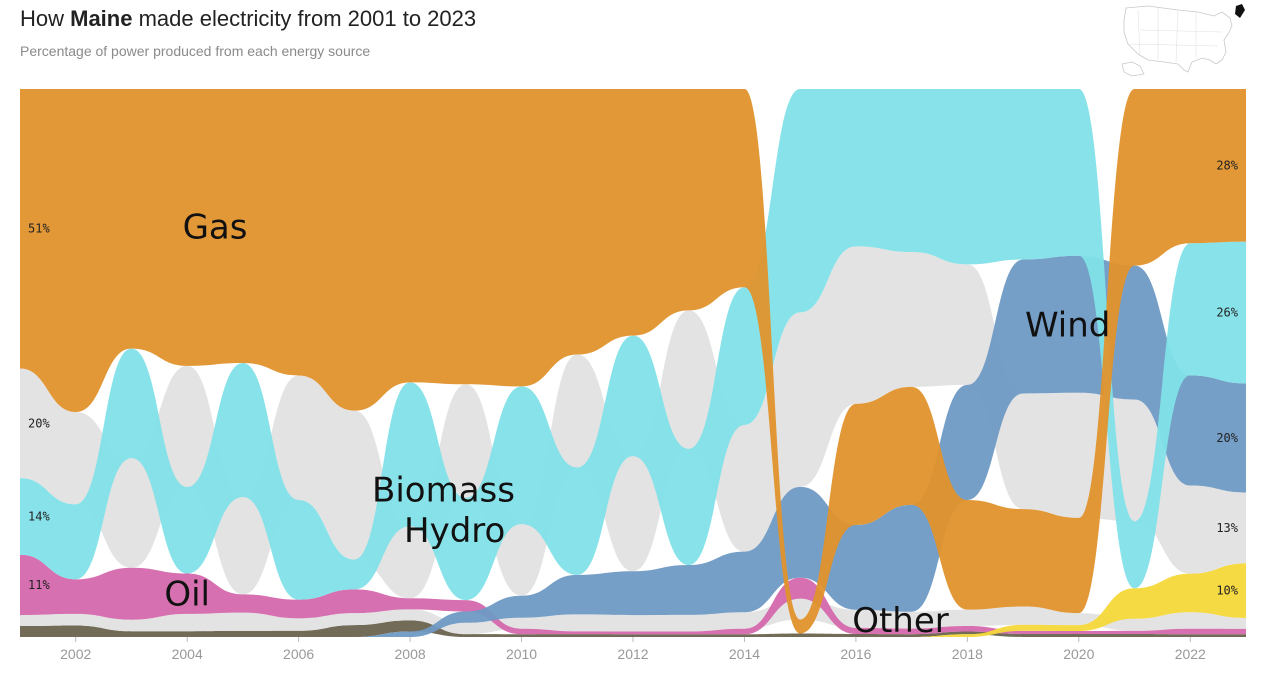 The image size is (1280, 679). What do you see at coordinates (39, 229) in the screenshot?
I see `start-label-gas: 51%` at bounding box center [39, 229].